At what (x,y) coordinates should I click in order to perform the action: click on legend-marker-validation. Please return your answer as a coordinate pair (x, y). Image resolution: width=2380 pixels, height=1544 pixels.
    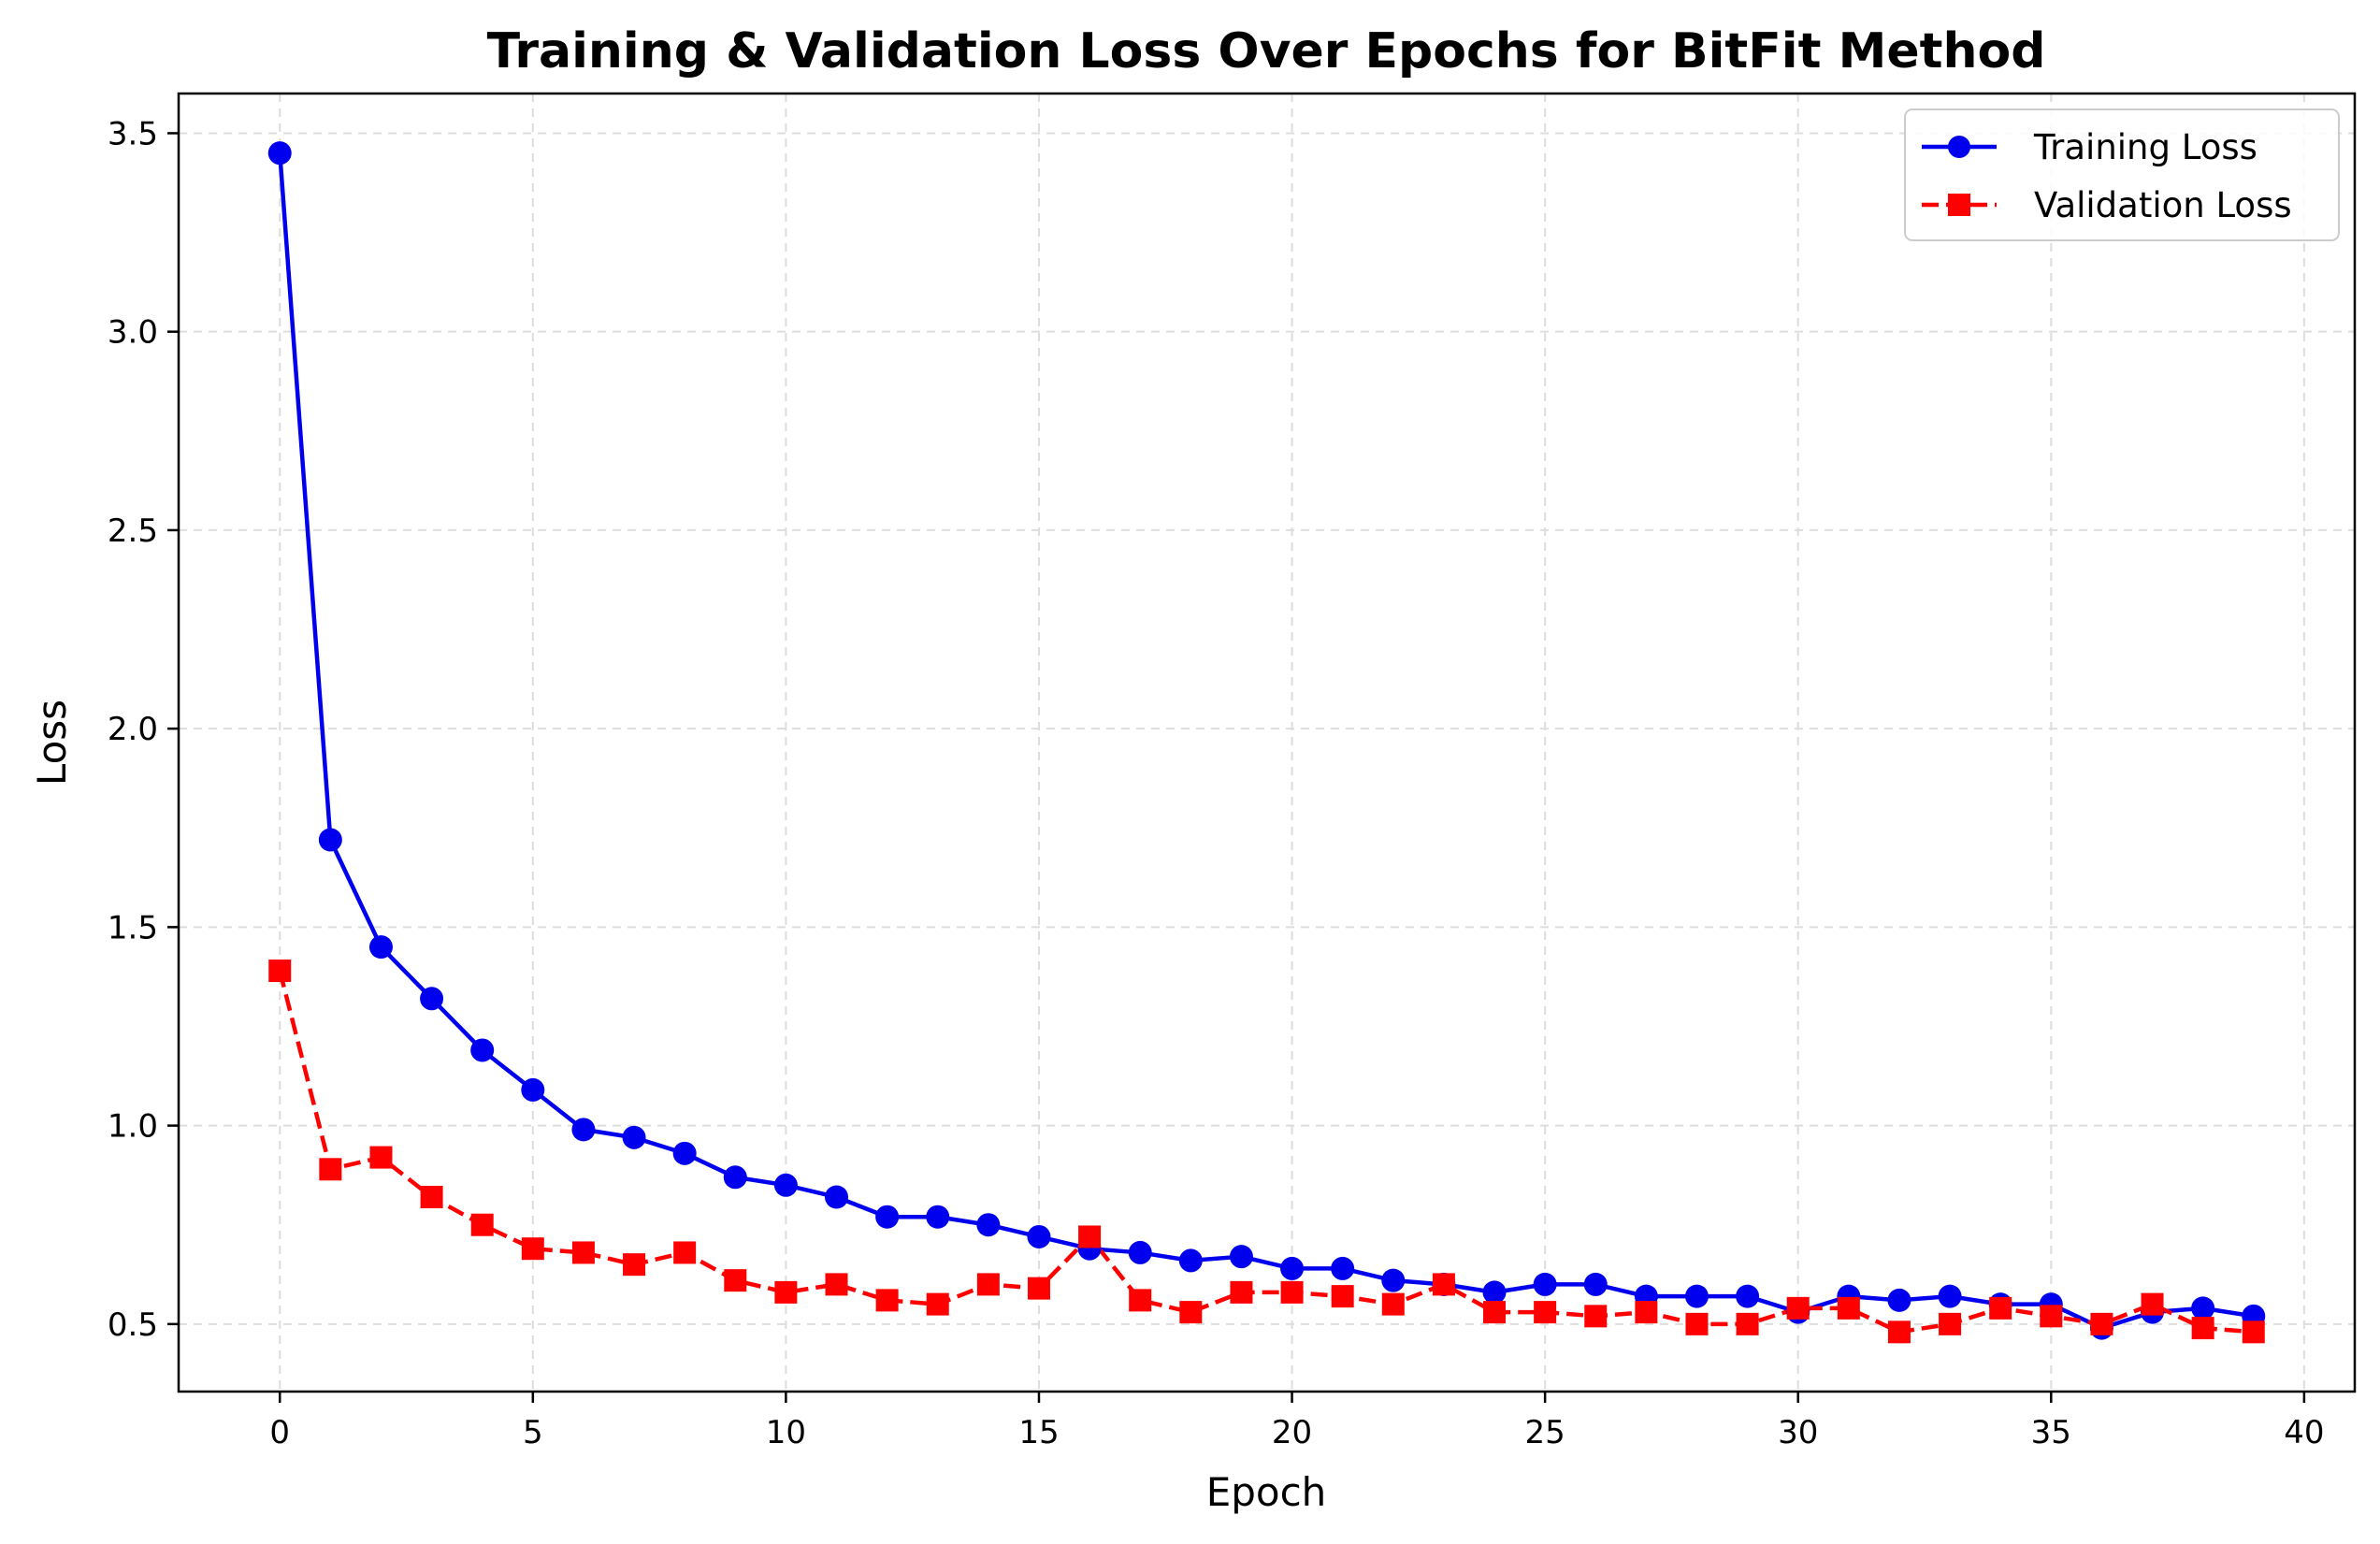
    Looking at the image, I should click on (1959, 205).